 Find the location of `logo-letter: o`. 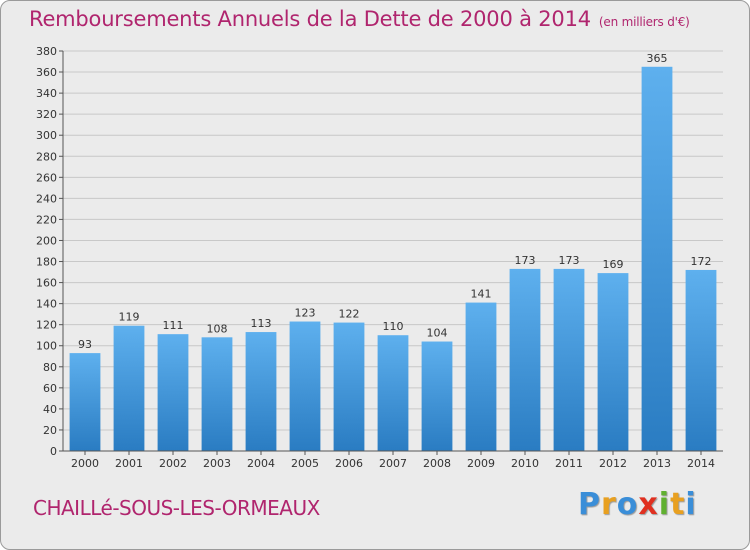

logo-letter: o is located at coordinates (627, 504).